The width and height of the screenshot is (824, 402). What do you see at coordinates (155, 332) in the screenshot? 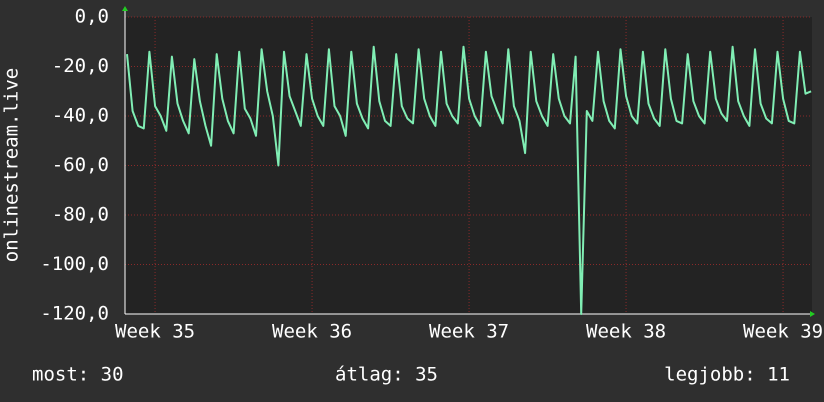
I see `x-tick-label: Week 35` at bounding box center [155, 332].